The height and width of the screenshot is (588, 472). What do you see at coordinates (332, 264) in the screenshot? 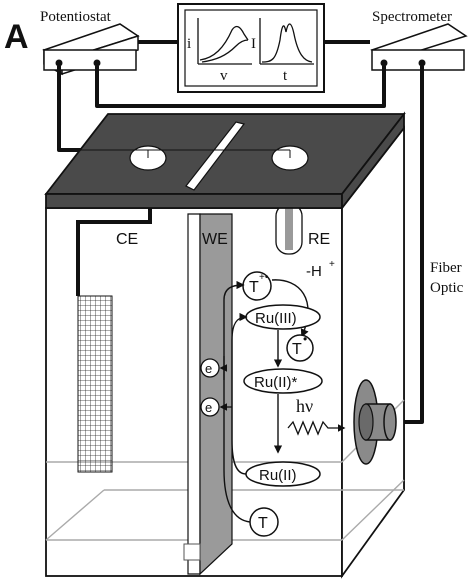
I see `deprotonation-superscript: +` at bounding box center [332, 264].